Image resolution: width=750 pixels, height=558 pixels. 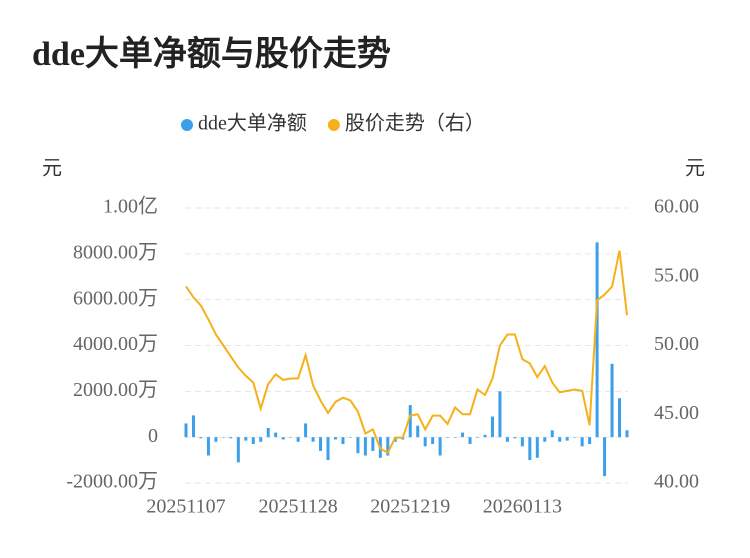 What do you see at coordinates (695, 169) in the screenshot?
I see `y2-axis-label: 元` at bounding box center [695, 169].